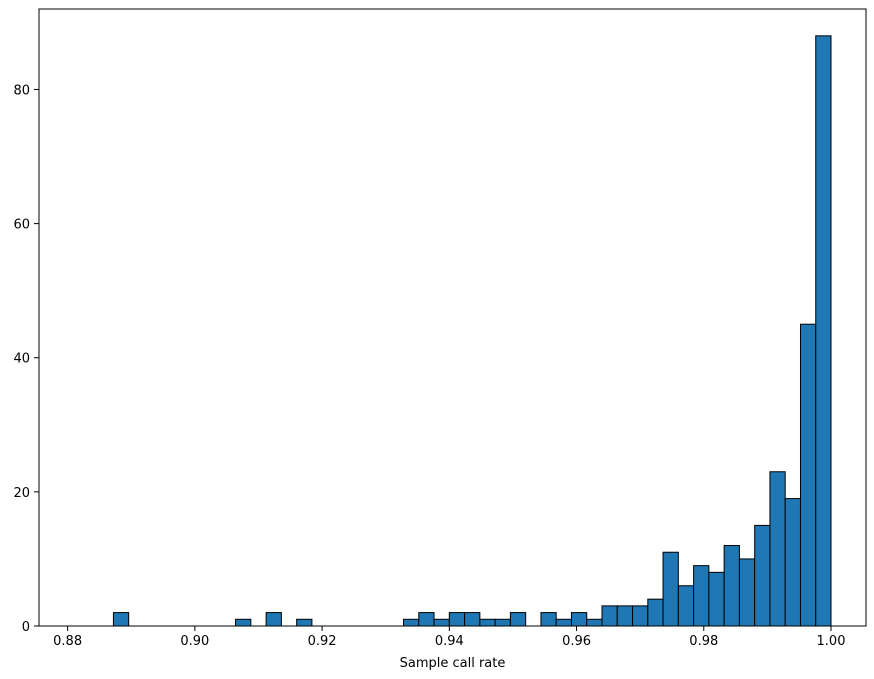 The width and height of the screenshot is (874, 679). I want to click on y-tick-label: 40, so click(21, 359).